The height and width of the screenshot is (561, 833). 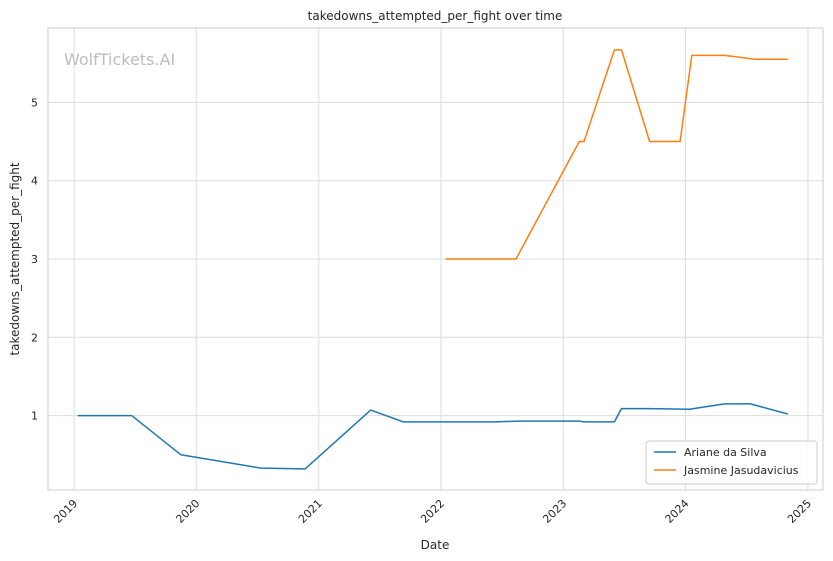 I want to click on legend-label-jasmine: Jasmine Jasudavicius, so click(x=741, y=470).